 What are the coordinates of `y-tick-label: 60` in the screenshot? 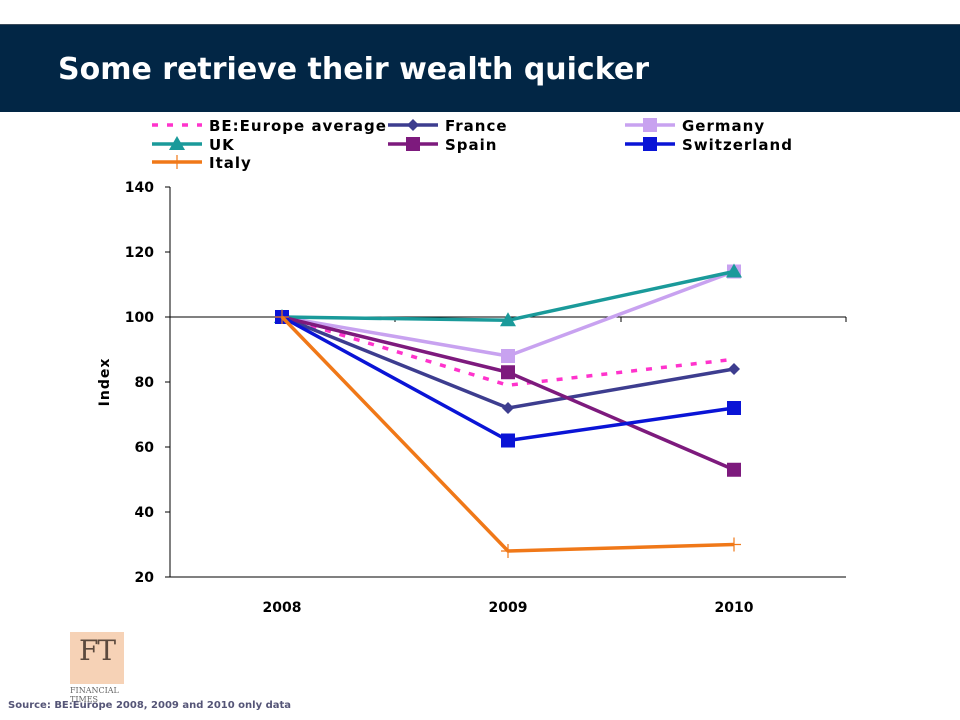 It's located at (145, 448).